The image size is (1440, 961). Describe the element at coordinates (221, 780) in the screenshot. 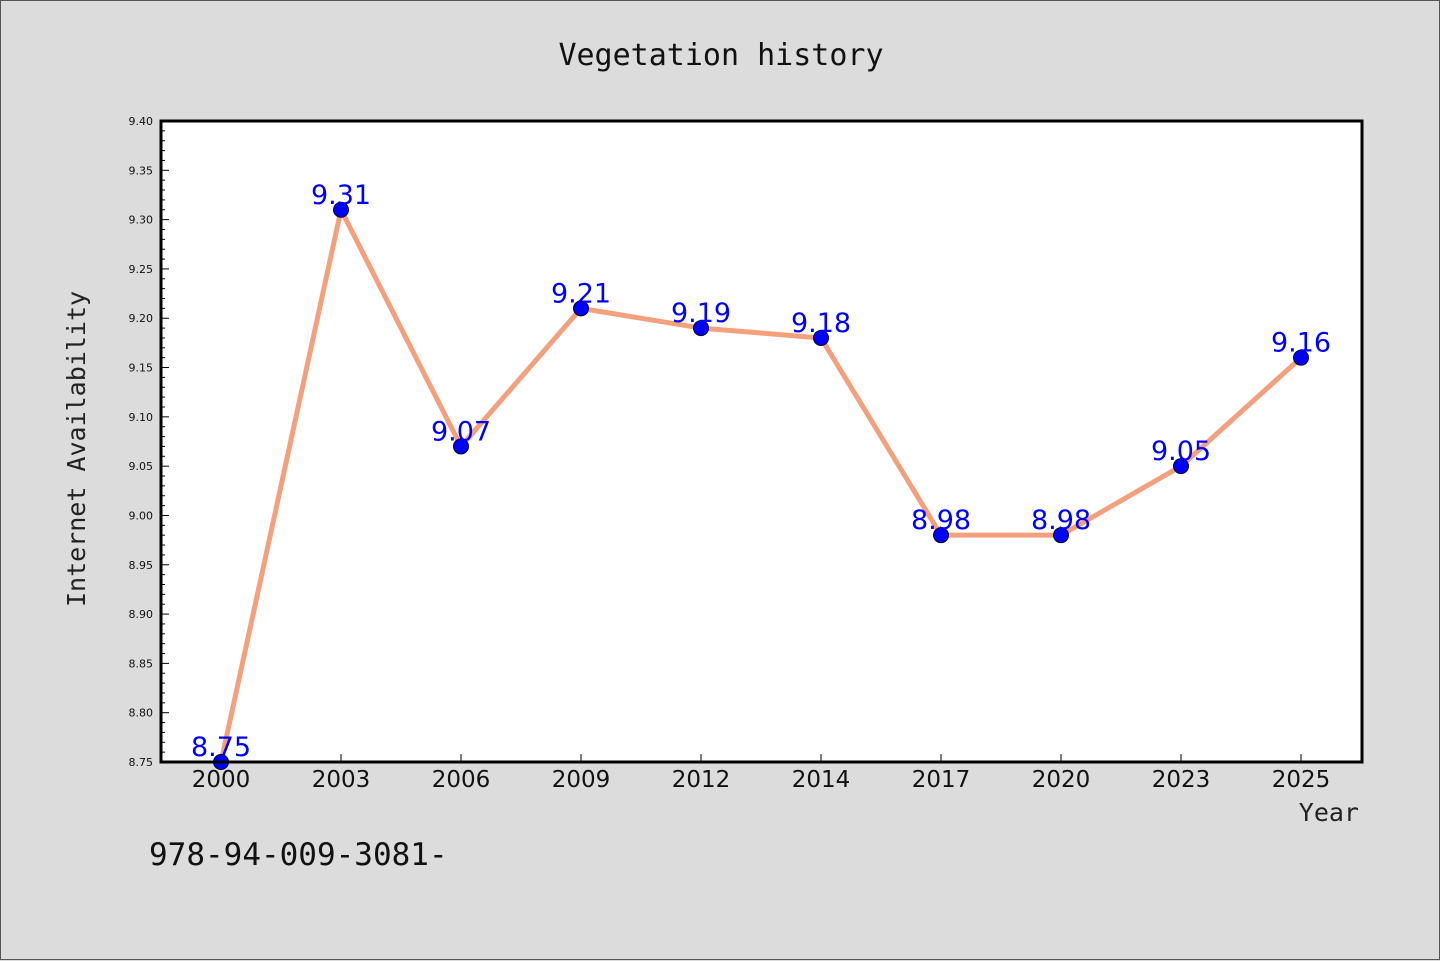

I see `x-tick-label: 2000` at that location.